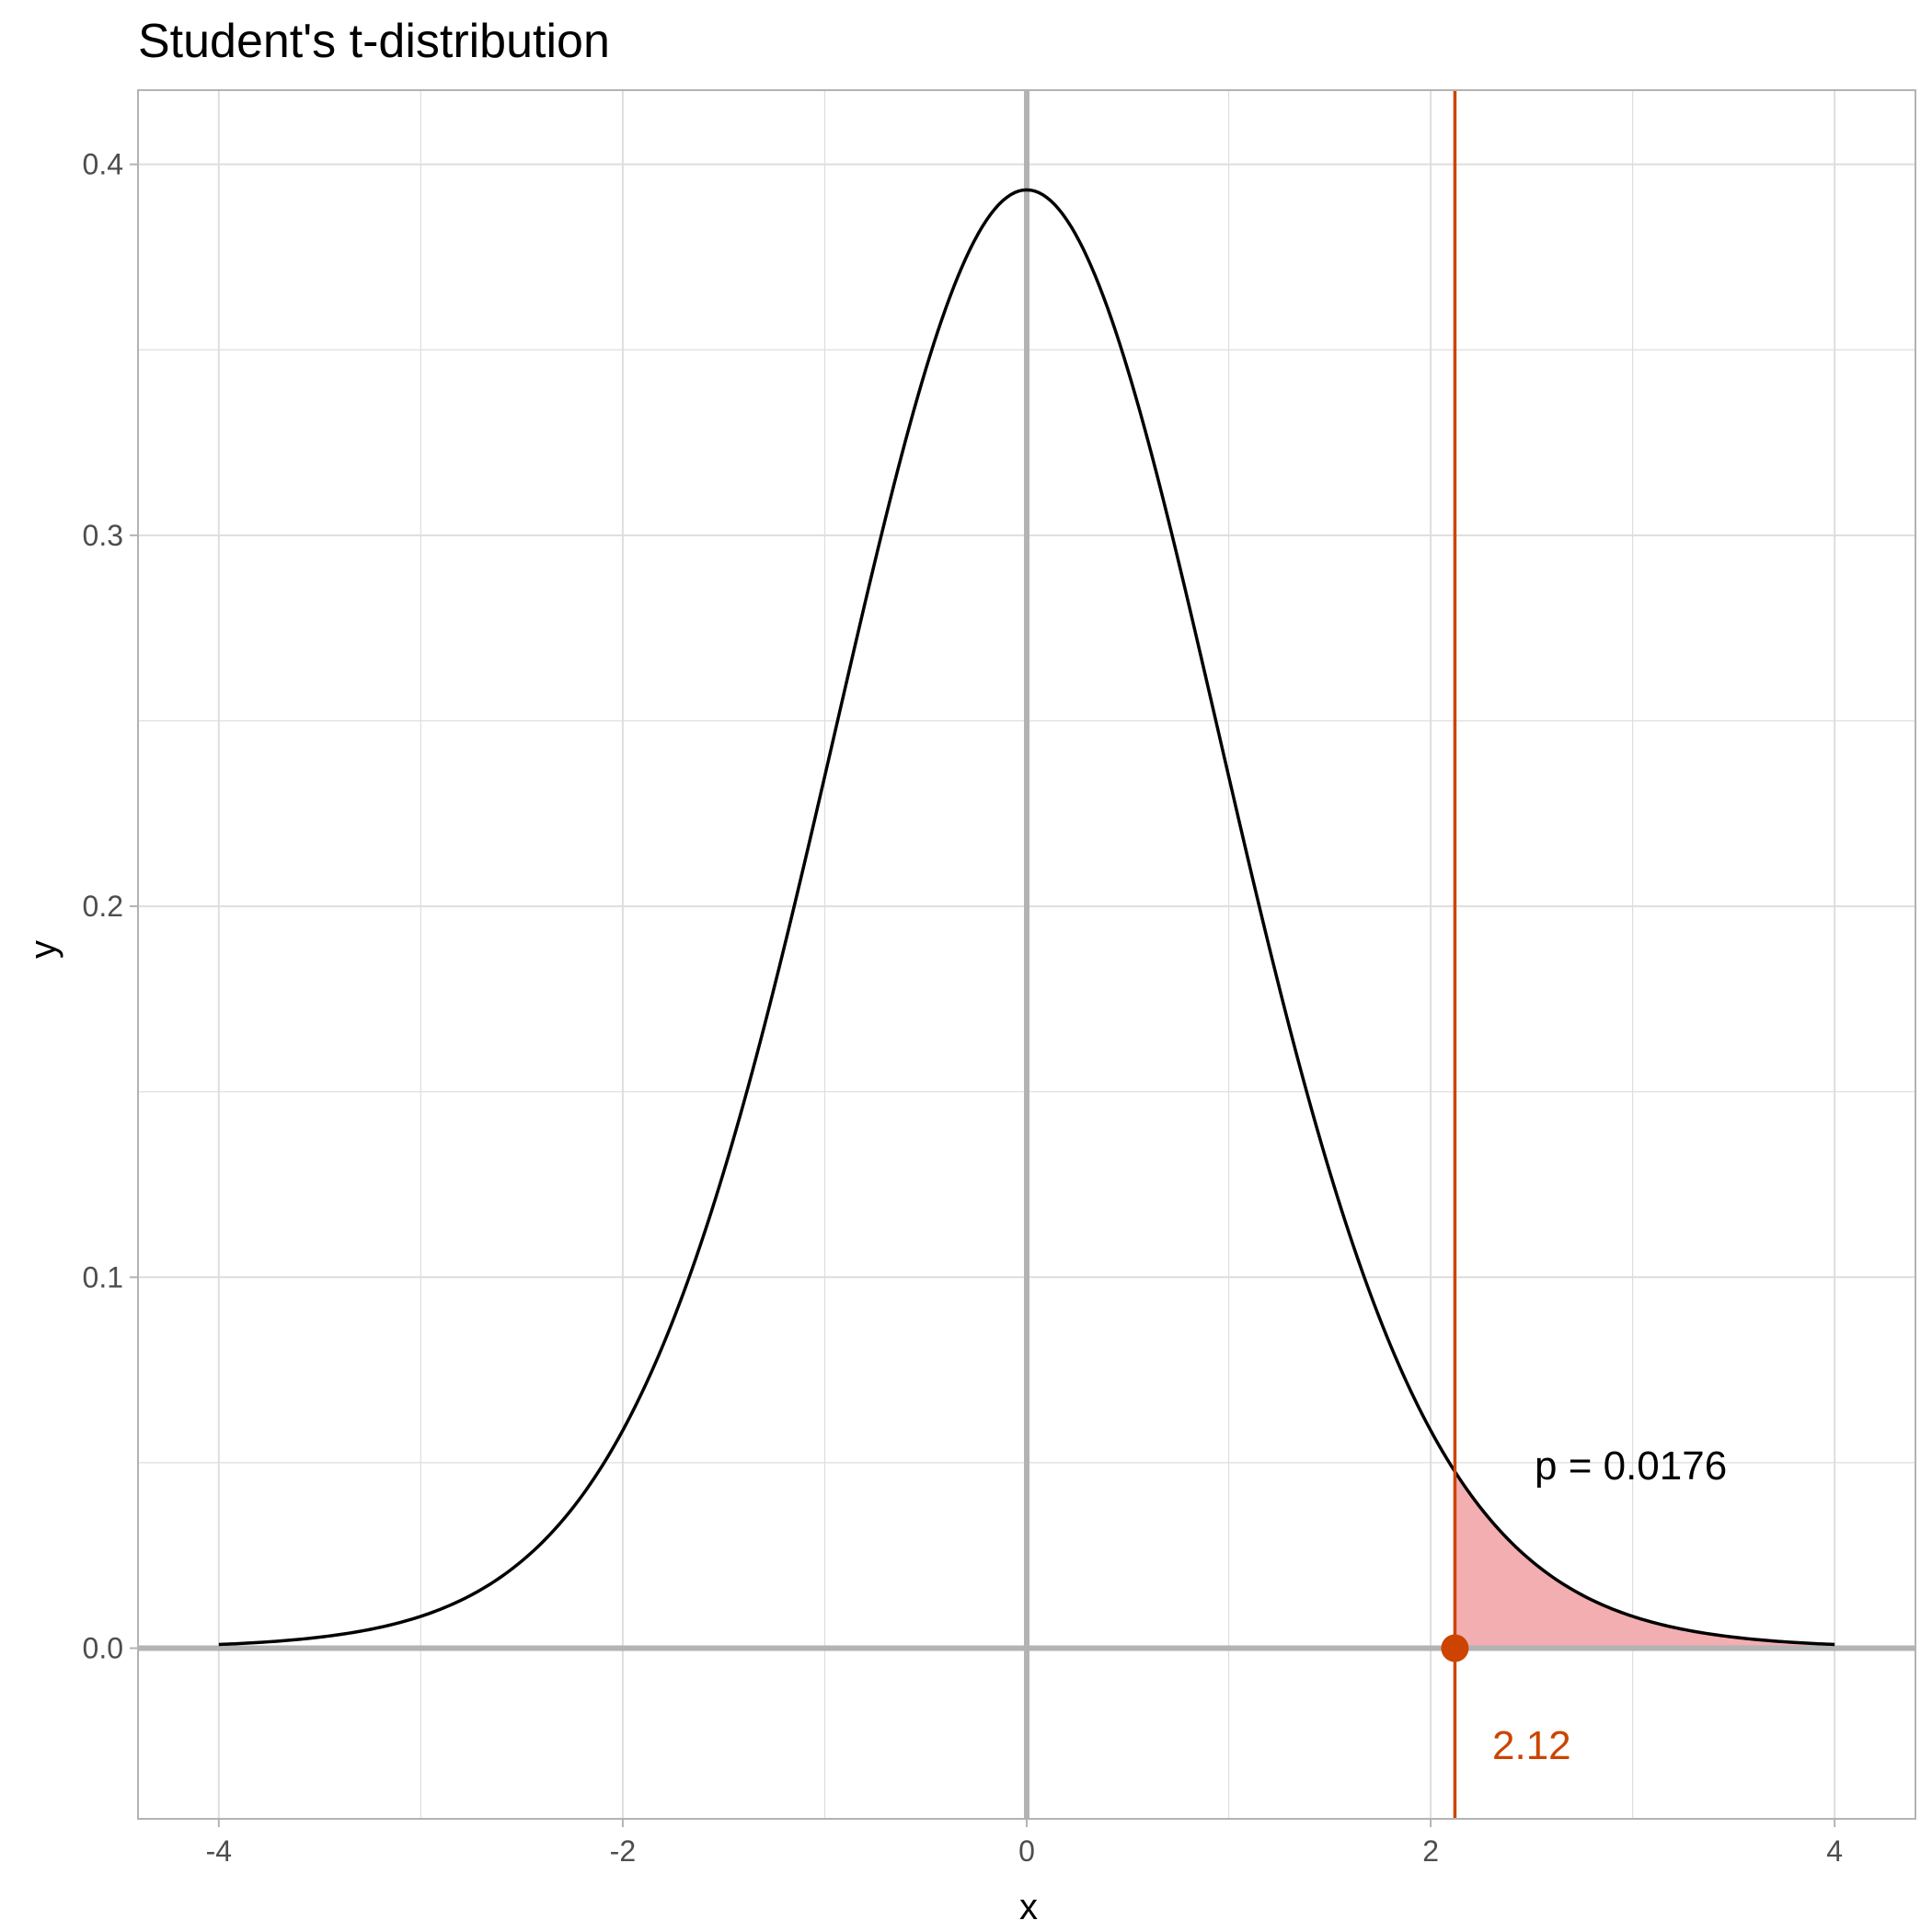 Image resolution: width=1932 pixels, height=1932 pixels. Describe the element at coordinates (1631, 1466) in the screenshot. I see `p-value-label: p = 0.0176` at that location.